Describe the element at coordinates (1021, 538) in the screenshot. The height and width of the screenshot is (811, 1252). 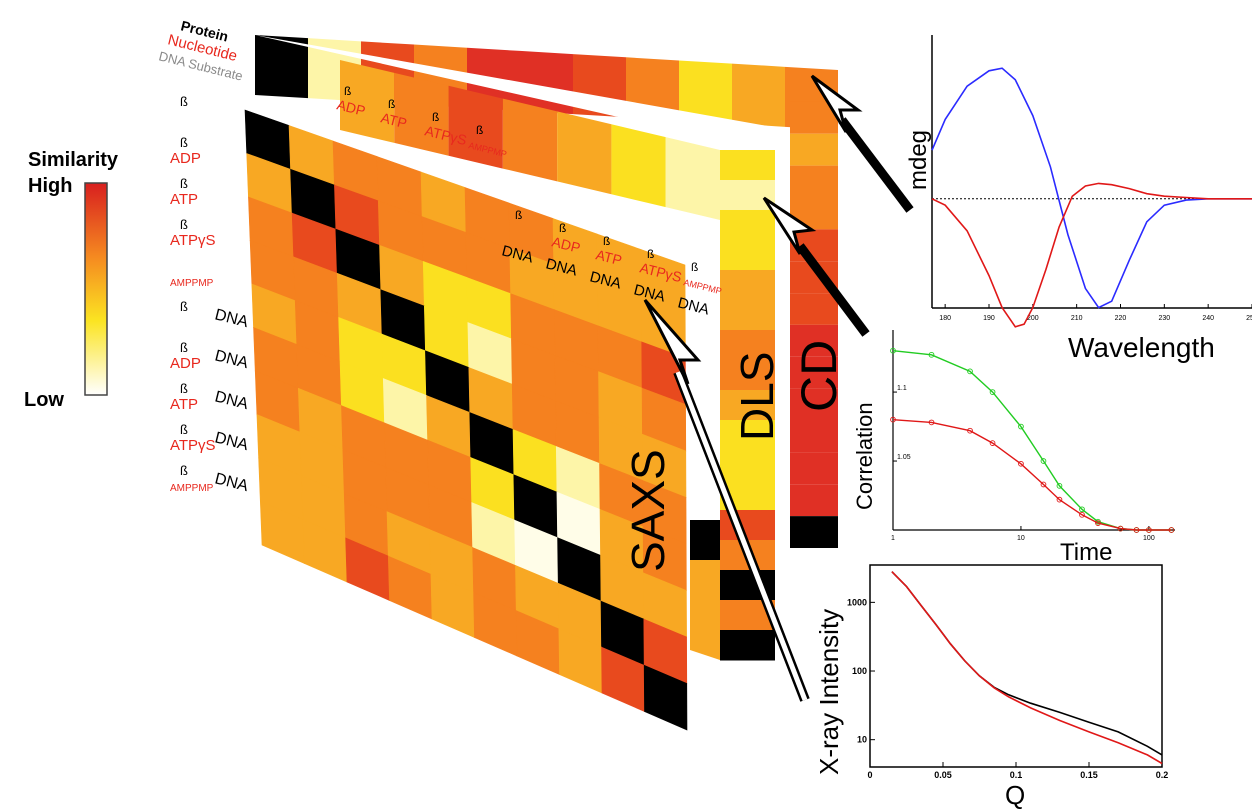
I see `dls-x-tick-label: 10` at that location.